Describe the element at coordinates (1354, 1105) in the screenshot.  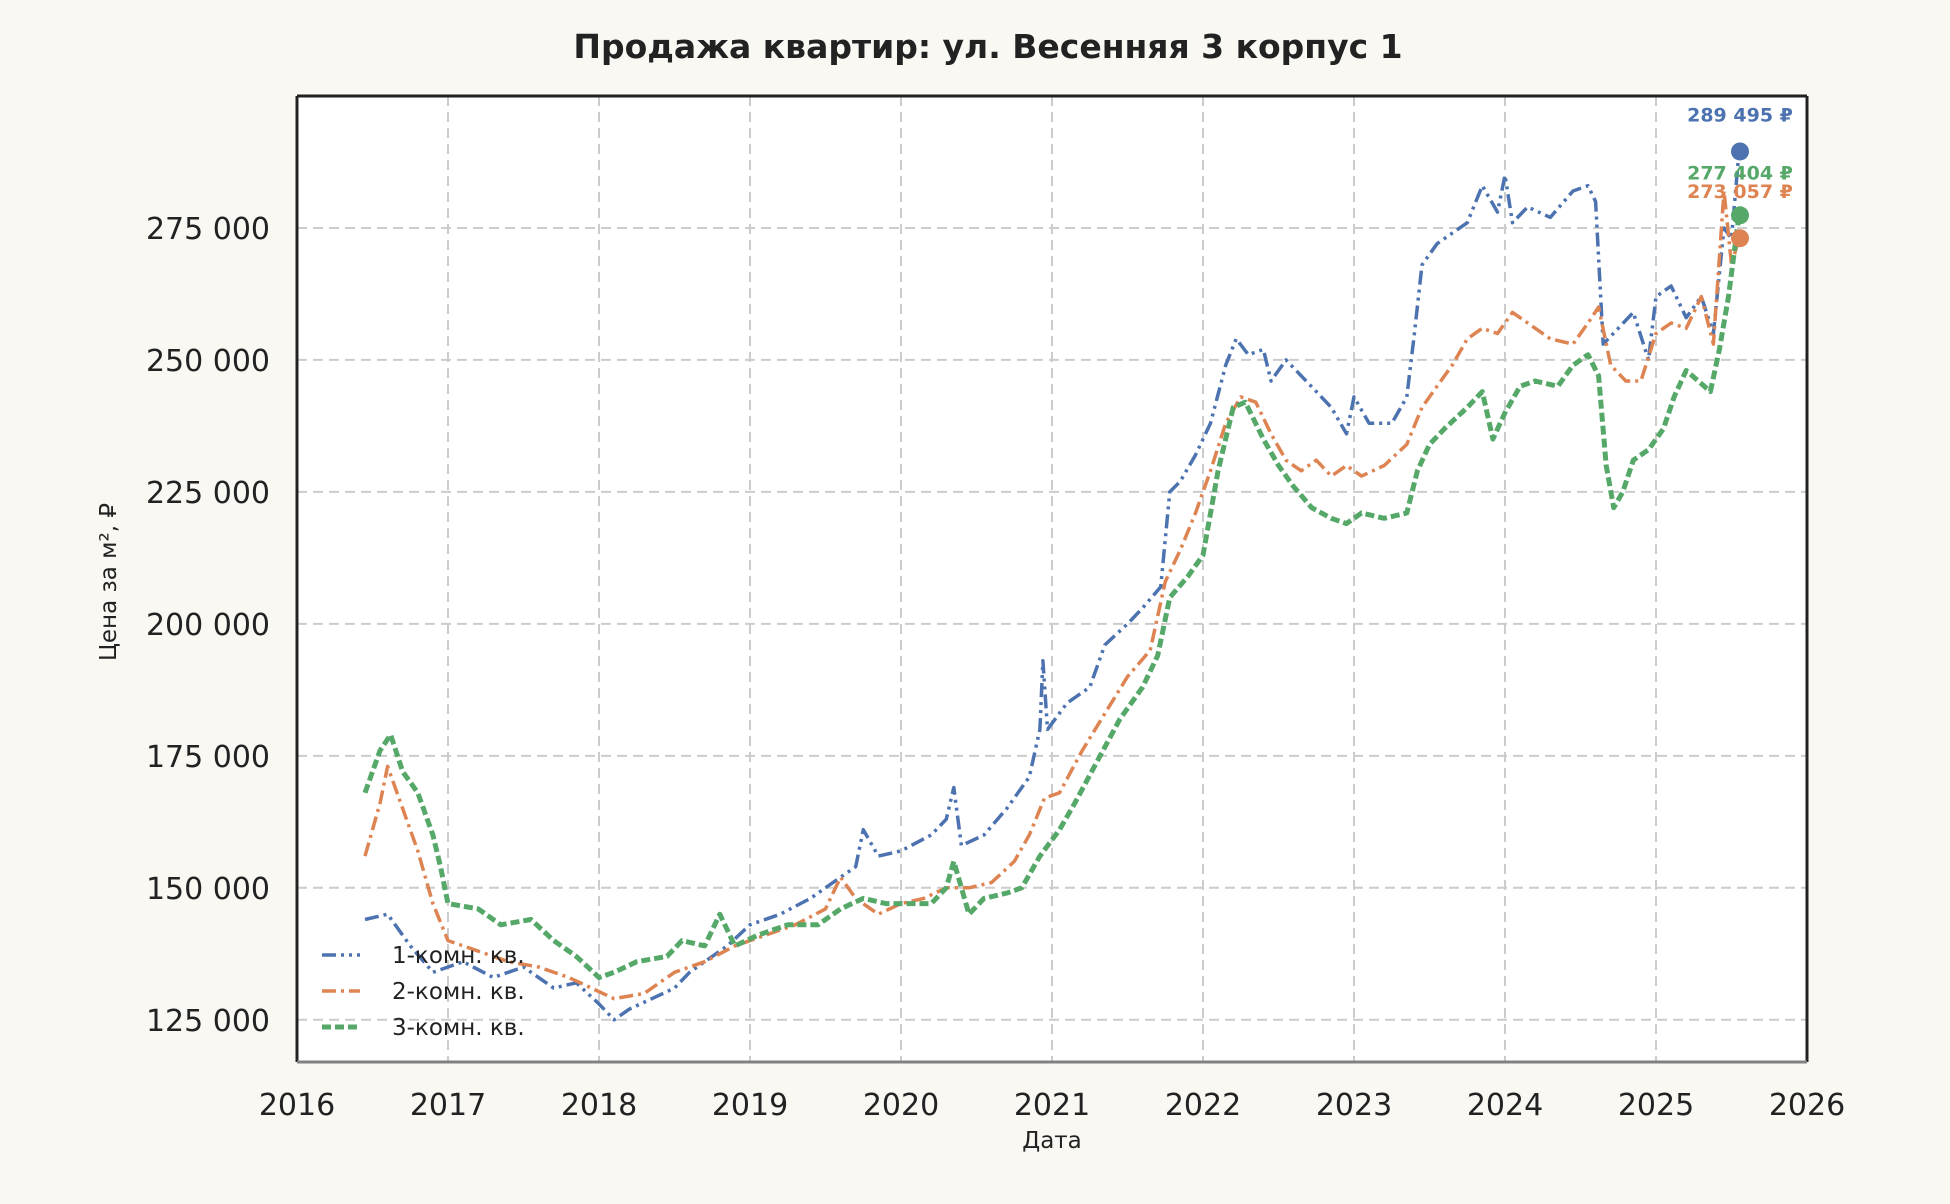
I see `x-tick-label: 2023` at that location.